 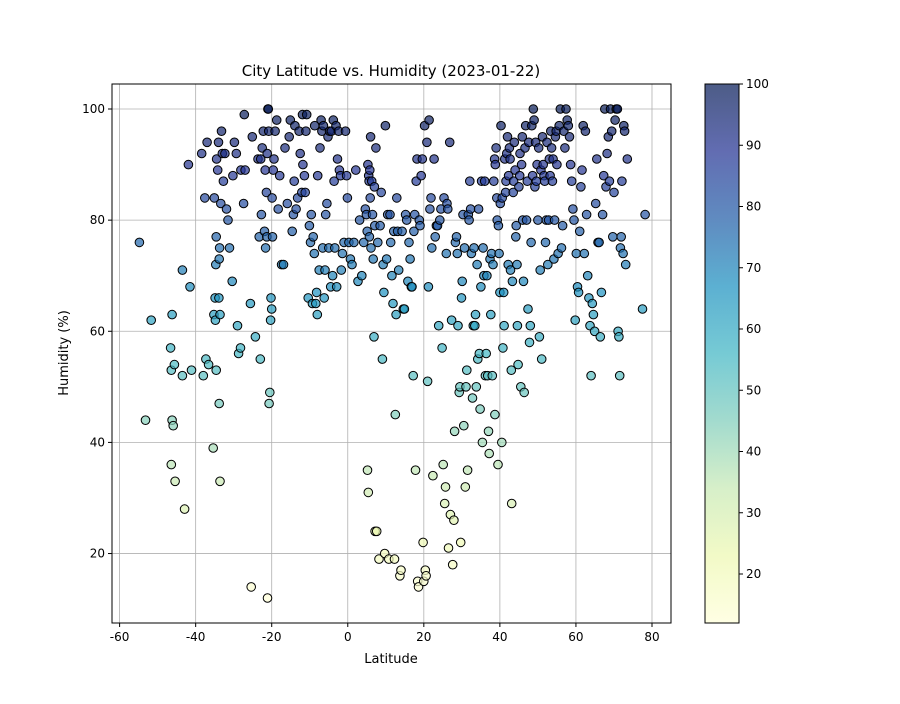 What do you see at coordinates (97, 331) in the screenshot?
I see `y-axis-ticks: 20 40 60 80 100` at bounding box center [97, 331].